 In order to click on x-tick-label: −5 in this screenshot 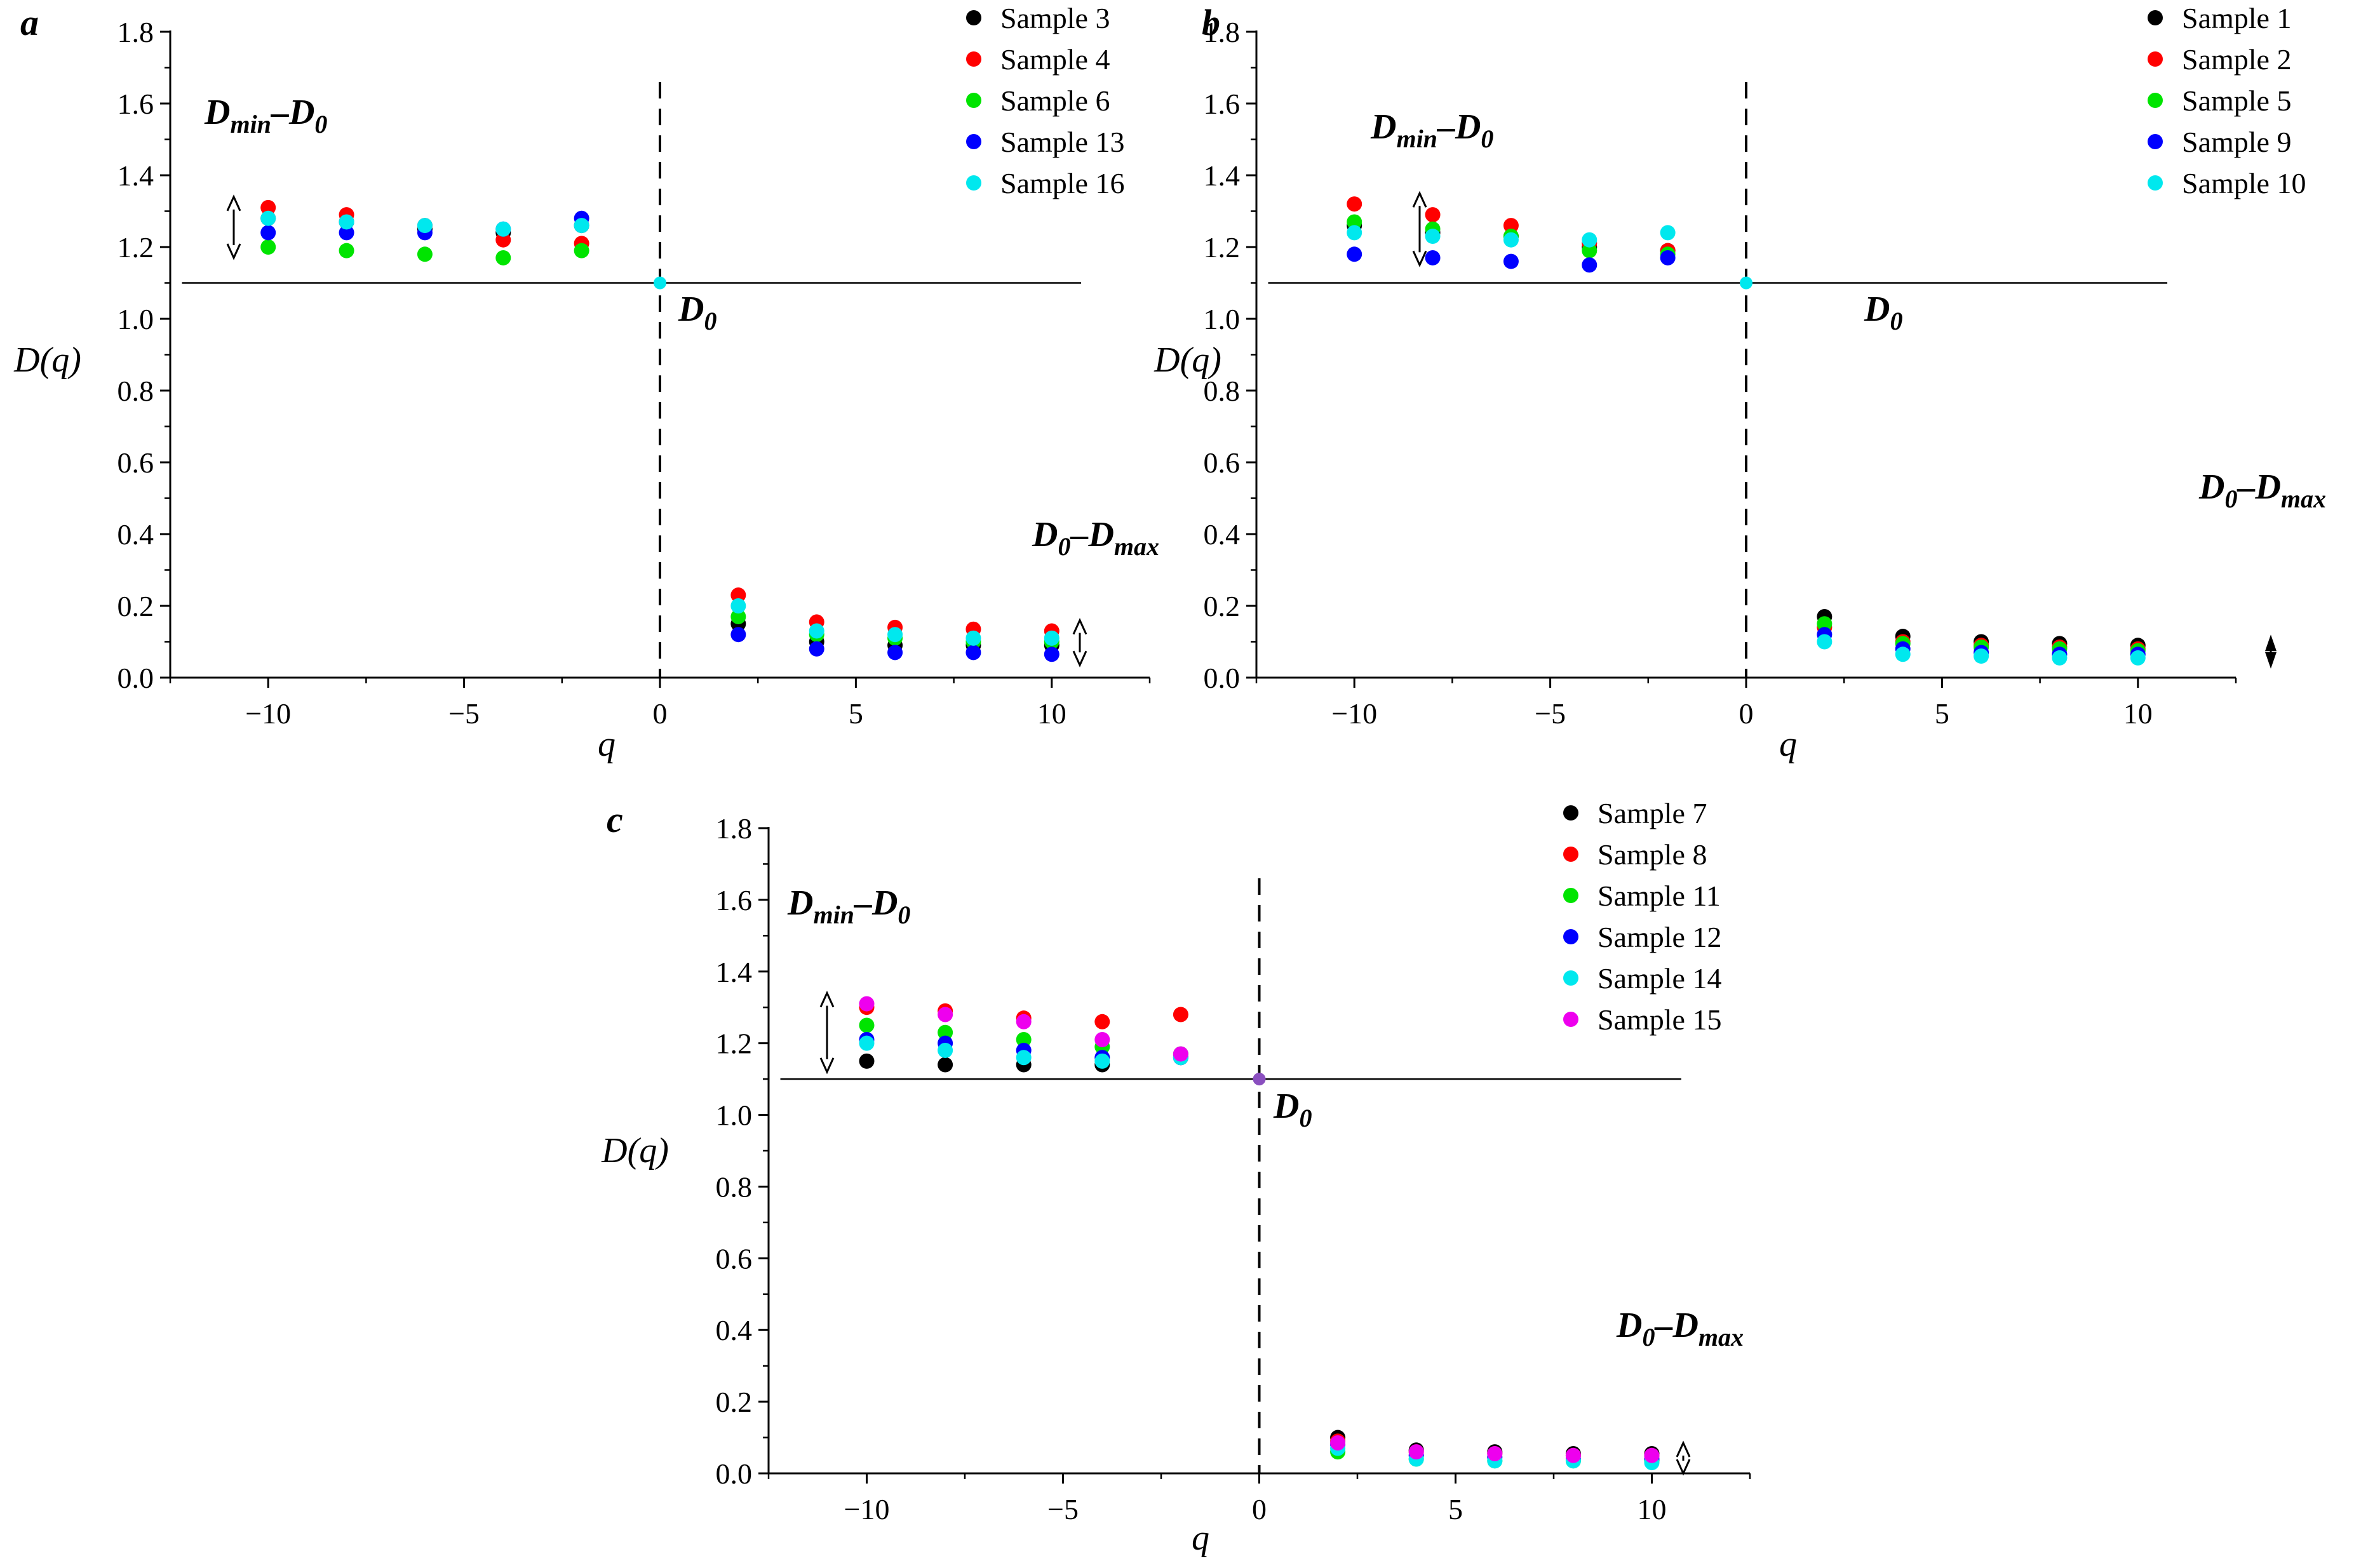, I will do `click(1550, 713)`.